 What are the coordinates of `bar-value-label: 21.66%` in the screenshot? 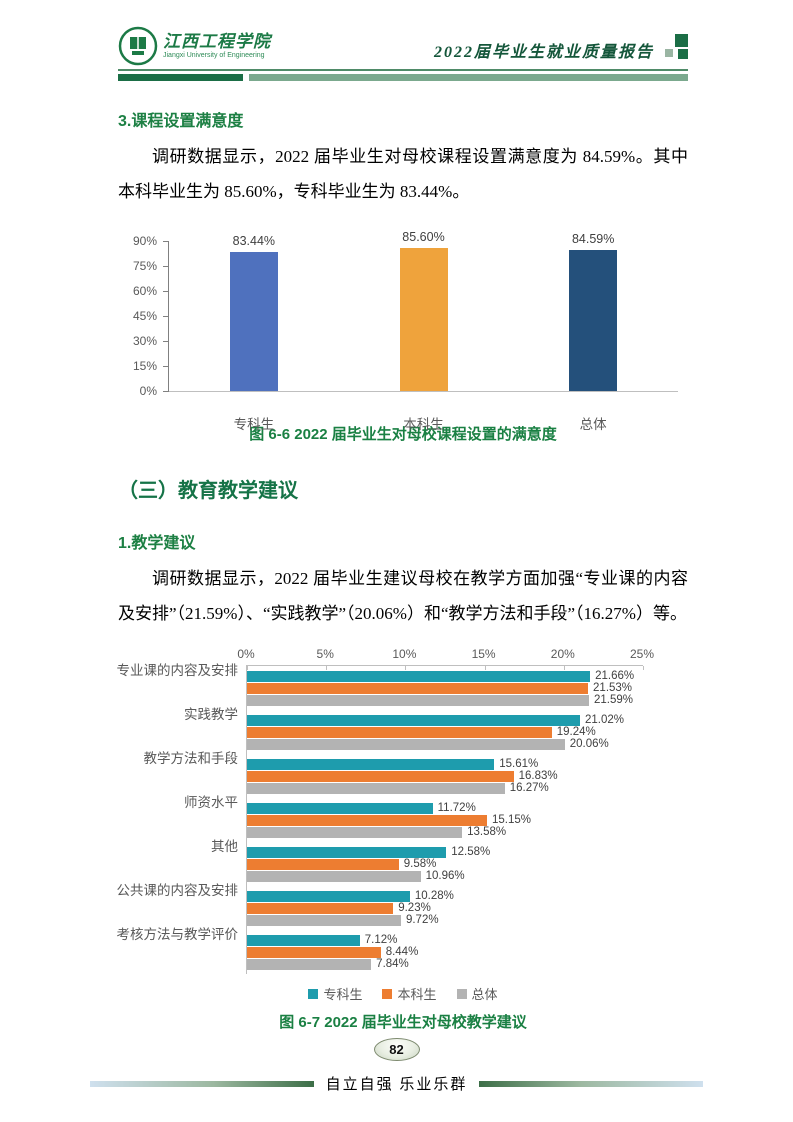 It's located at (615, 675).